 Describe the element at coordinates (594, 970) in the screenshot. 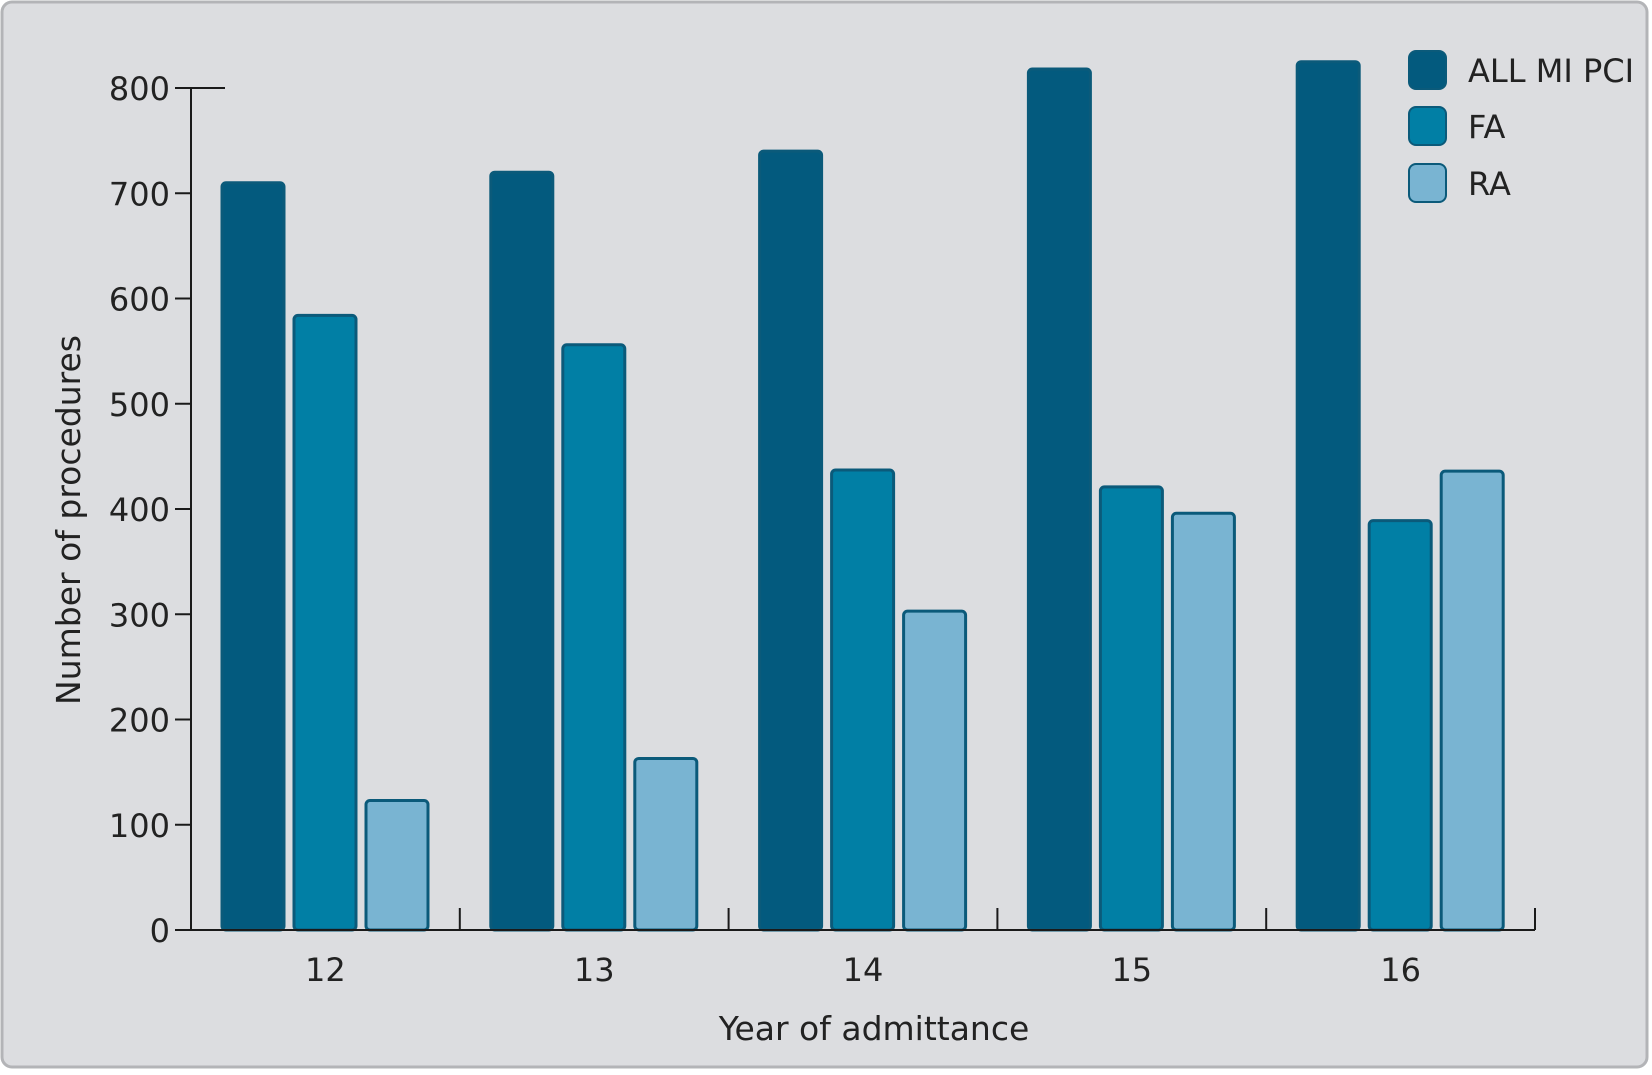

I see `x-tick-label: 13` at that location.